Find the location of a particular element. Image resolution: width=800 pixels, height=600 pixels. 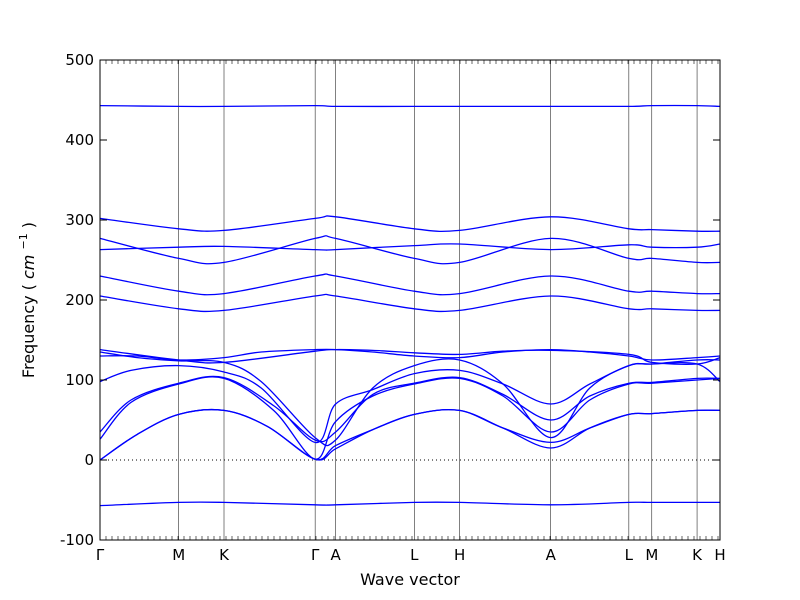

x-axis-title: Wave vector is located at coordinates (410, 579).